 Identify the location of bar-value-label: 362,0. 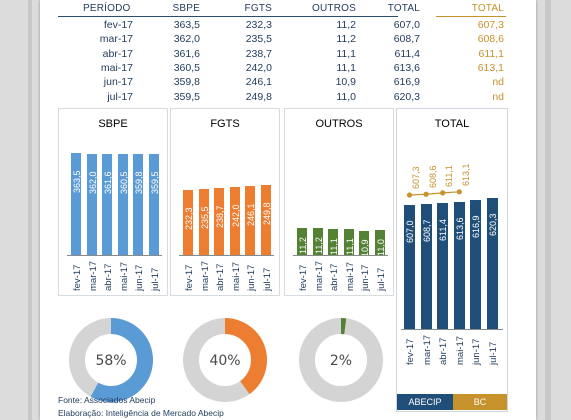
(92, 182).